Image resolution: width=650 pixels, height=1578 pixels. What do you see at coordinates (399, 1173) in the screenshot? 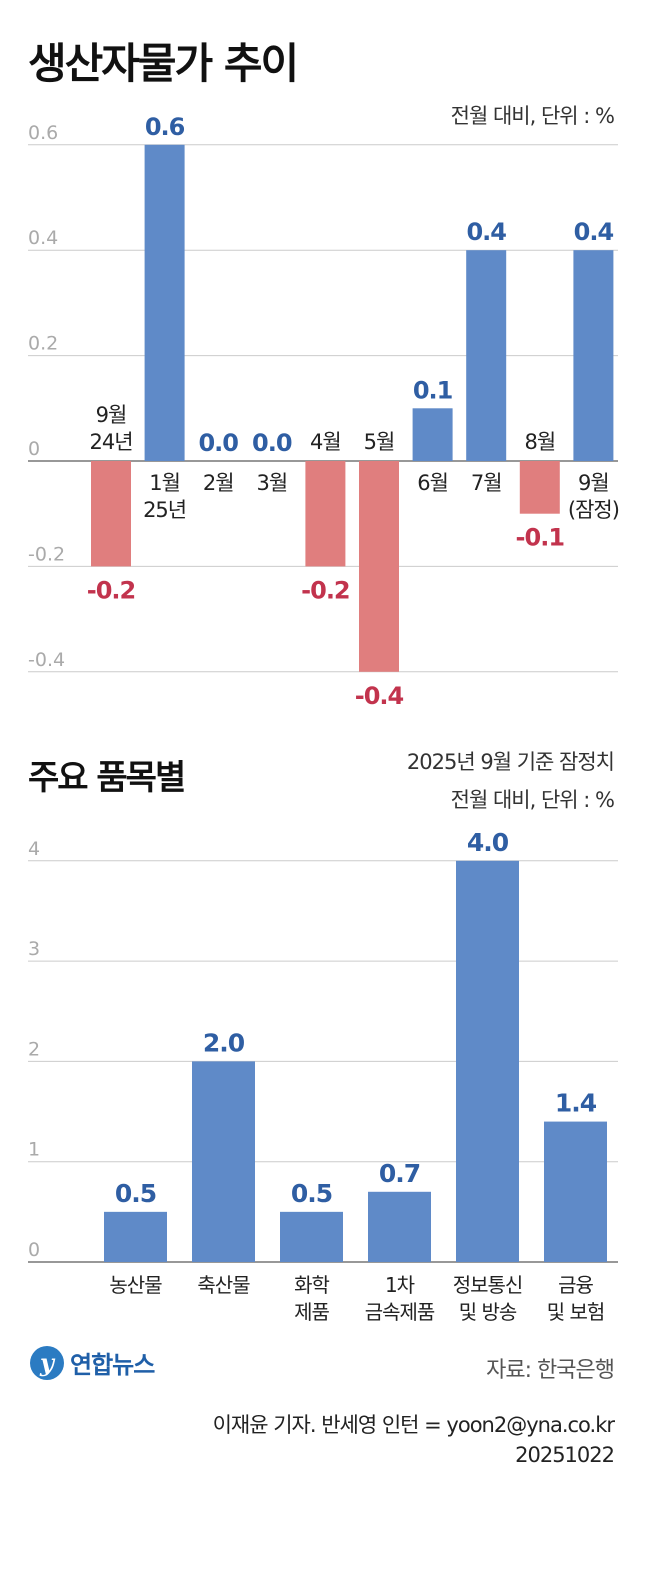
I see `value-label: 0.7` at bounding box center [399, 1173].